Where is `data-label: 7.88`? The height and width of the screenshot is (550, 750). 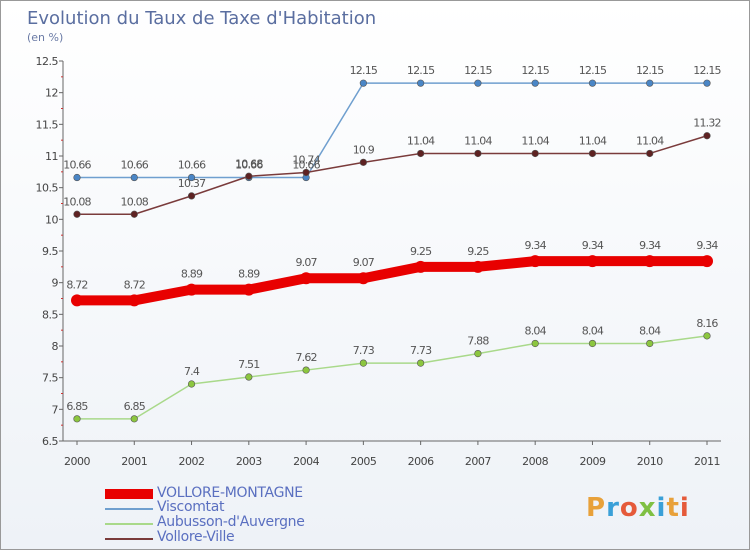
data-label: 7.88 is located at coordinates (478, 341).